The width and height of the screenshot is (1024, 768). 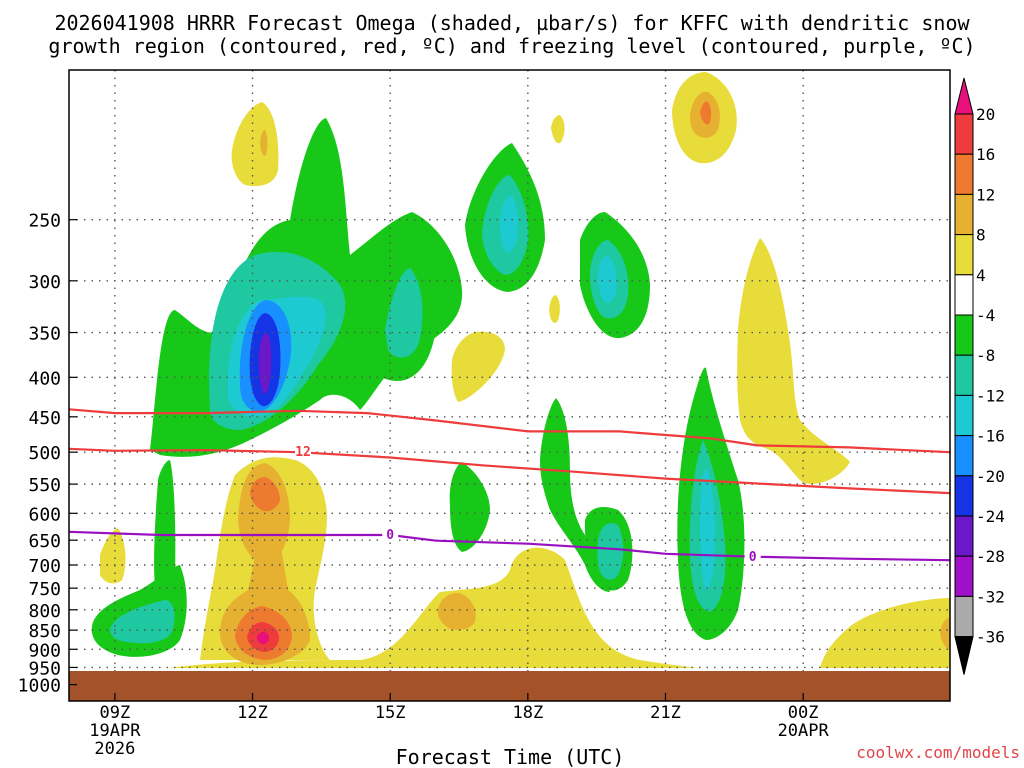 What do you see at coordinates (44, 514) in the screenshot?
I see `y-tick-label: 600` at bounding box center [44, 514].